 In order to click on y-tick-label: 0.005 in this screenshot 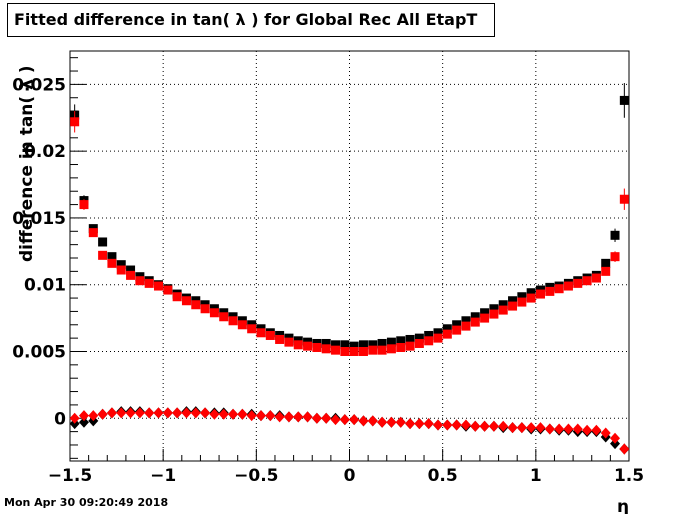, I will do `click(39, 352)`.